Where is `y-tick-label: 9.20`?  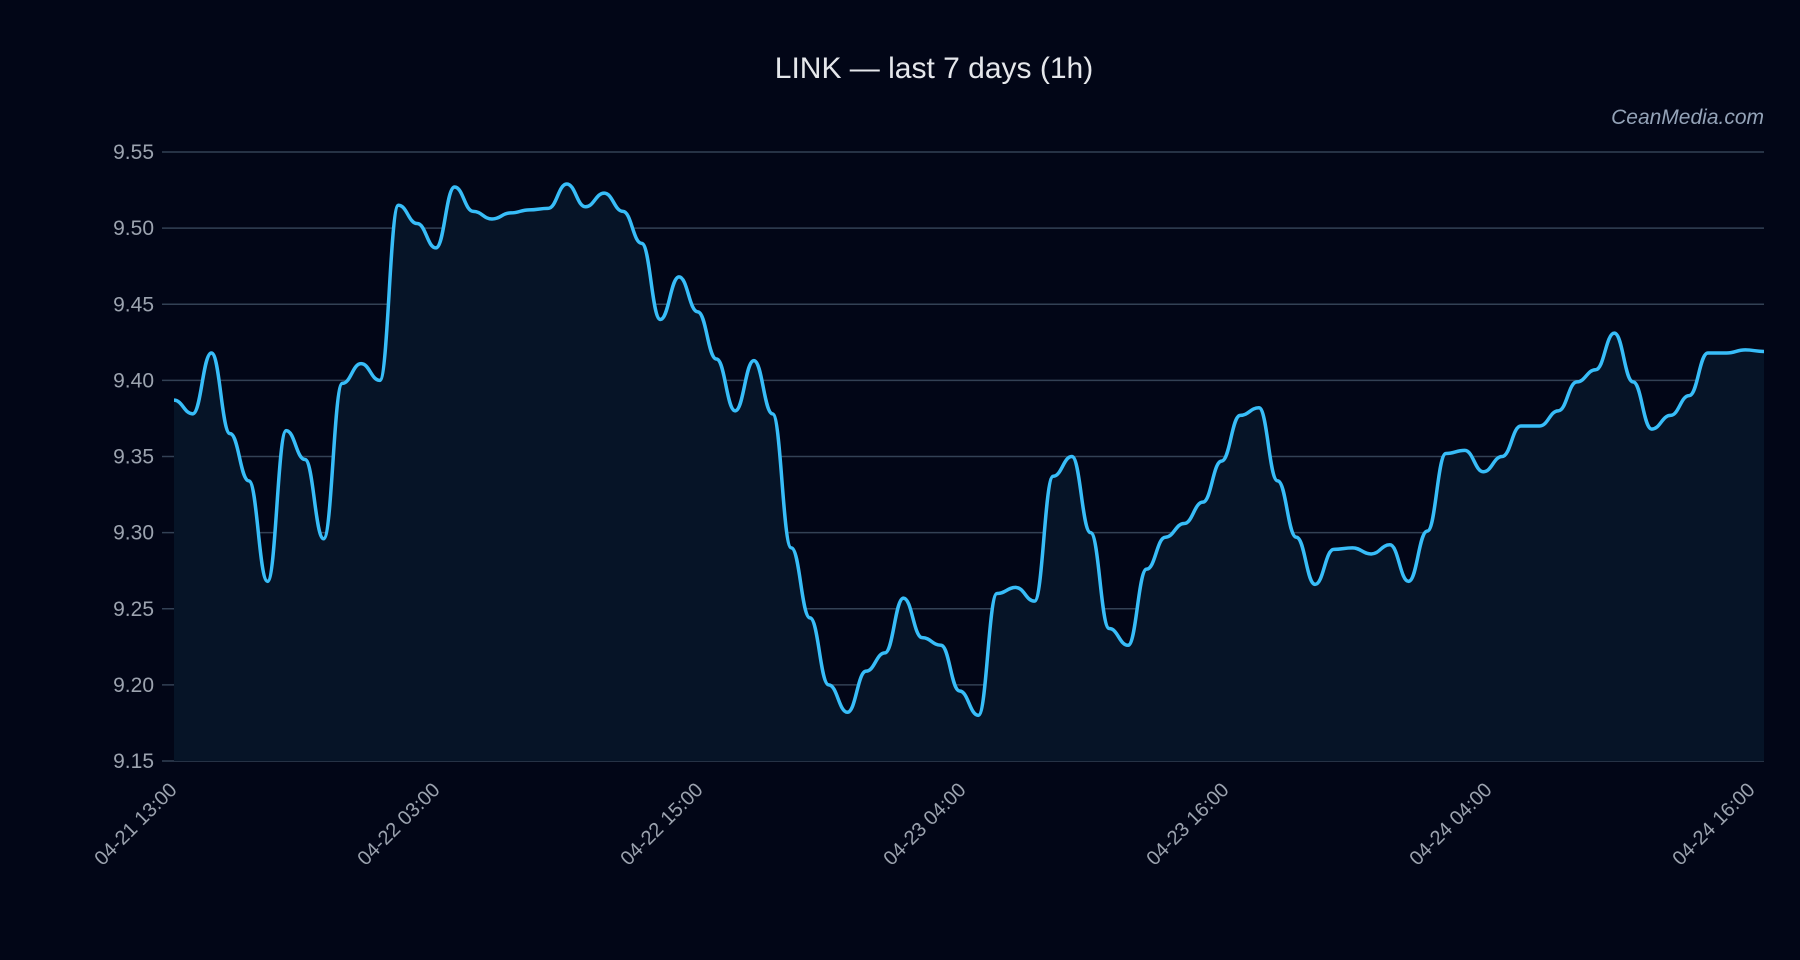
y-tick-label: 9.20 is located at coordinates (133, 685).